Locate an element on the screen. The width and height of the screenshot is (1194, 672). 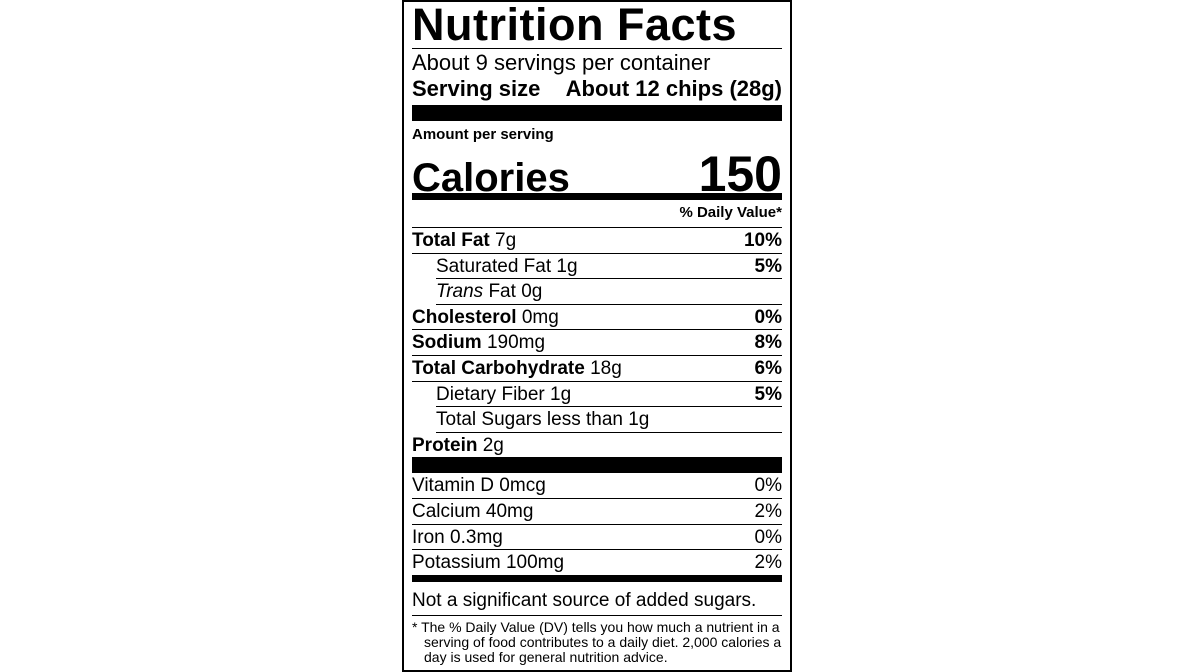
amount-per-serving: Amount per serving is located at coordinates (483, 134).